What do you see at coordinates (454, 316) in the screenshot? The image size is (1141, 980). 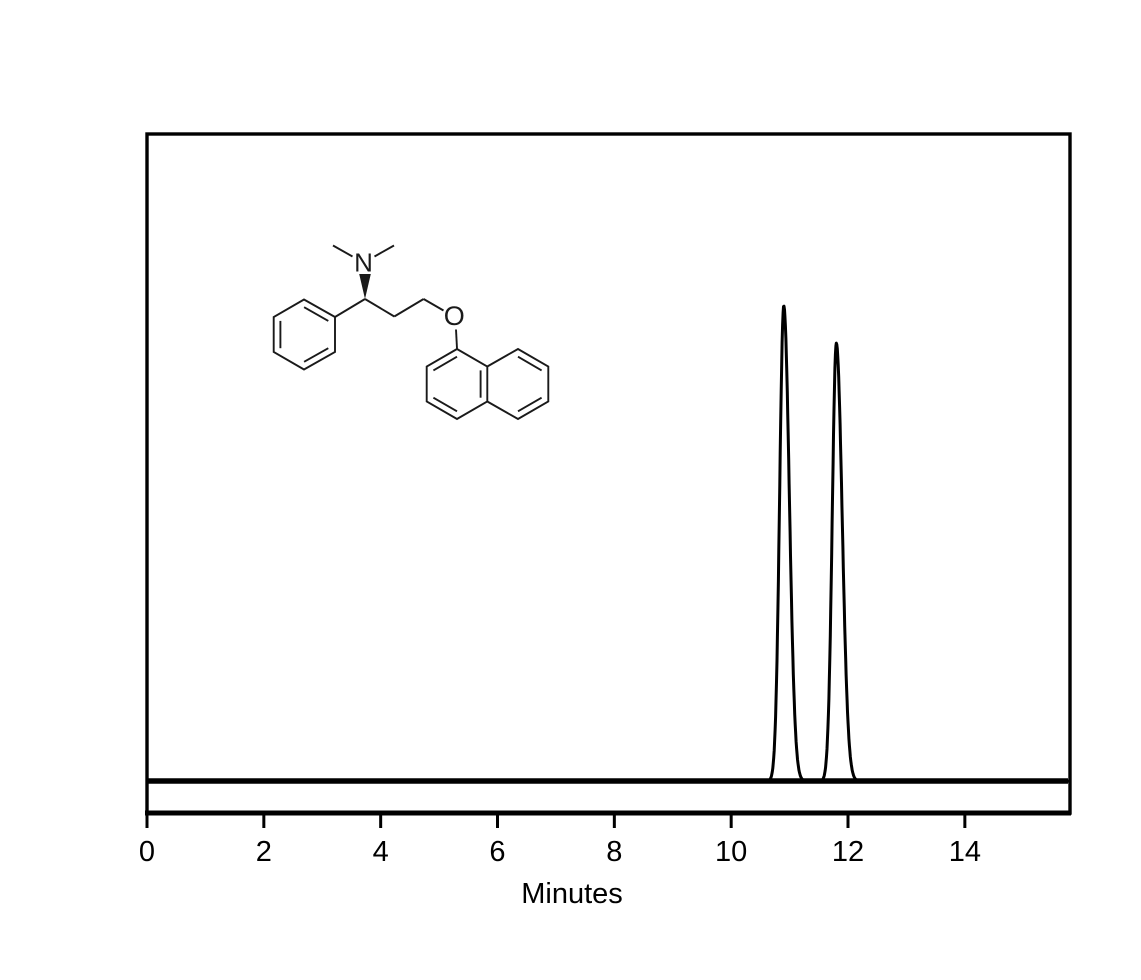 I see `oxygen-label: O` at bounding box center [454, 316].